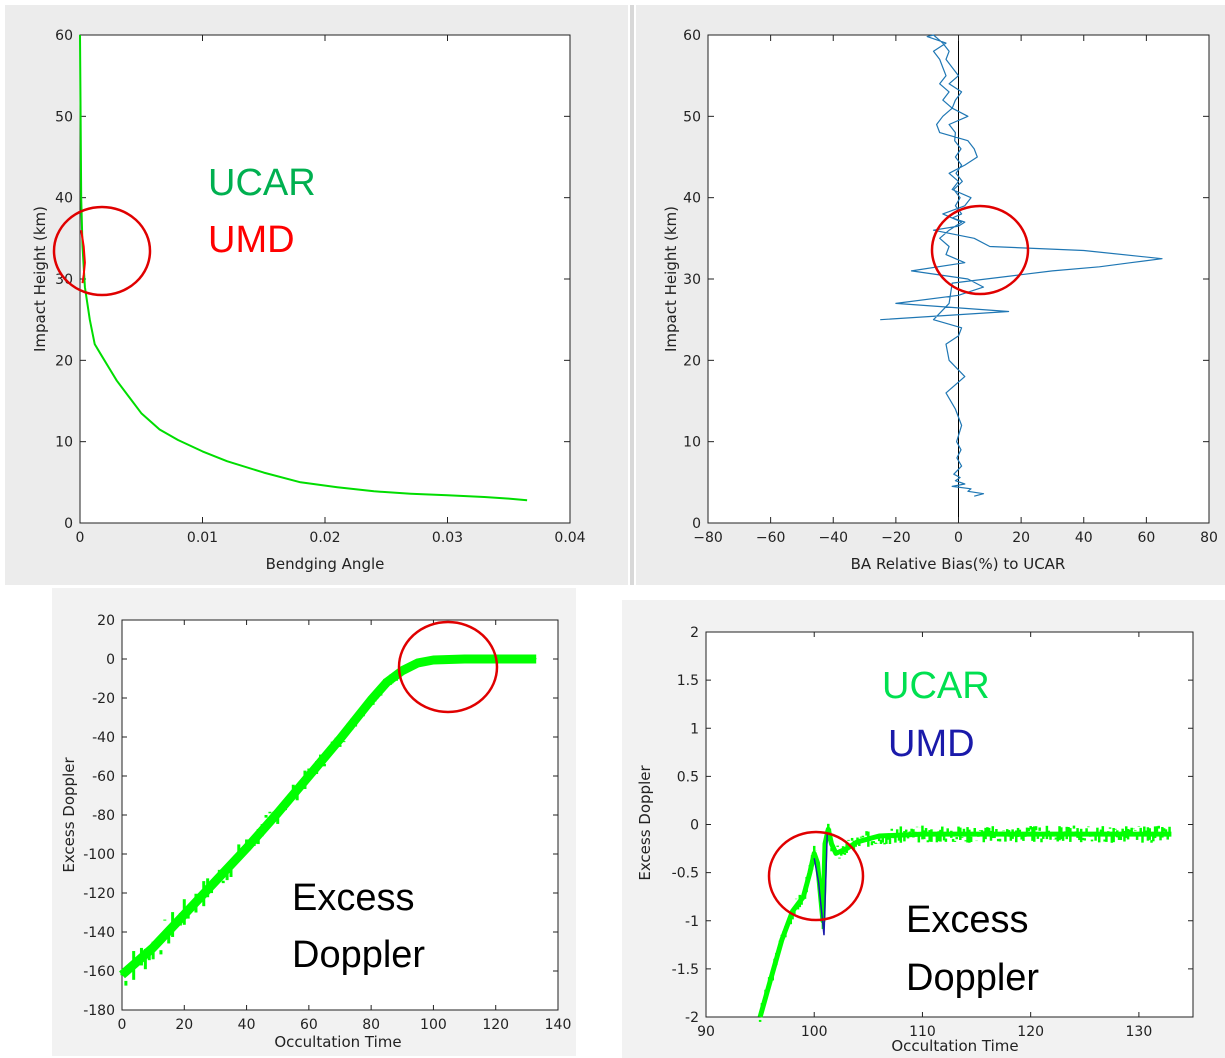 This screenshot has height=1058, width=1225. What do you see at coordinates (771, 538) in the screenshot?
I see `x-tick-label: −60` at bounding box center [771, 538].